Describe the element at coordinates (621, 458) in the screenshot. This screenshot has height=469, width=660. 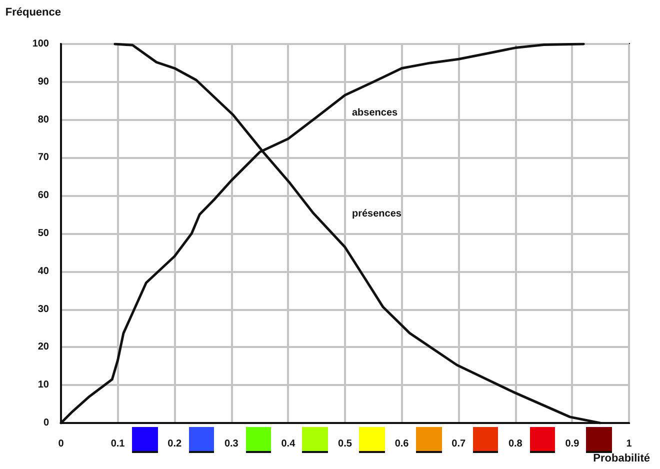
I see `x-axis-title: Probabilité` at that location.